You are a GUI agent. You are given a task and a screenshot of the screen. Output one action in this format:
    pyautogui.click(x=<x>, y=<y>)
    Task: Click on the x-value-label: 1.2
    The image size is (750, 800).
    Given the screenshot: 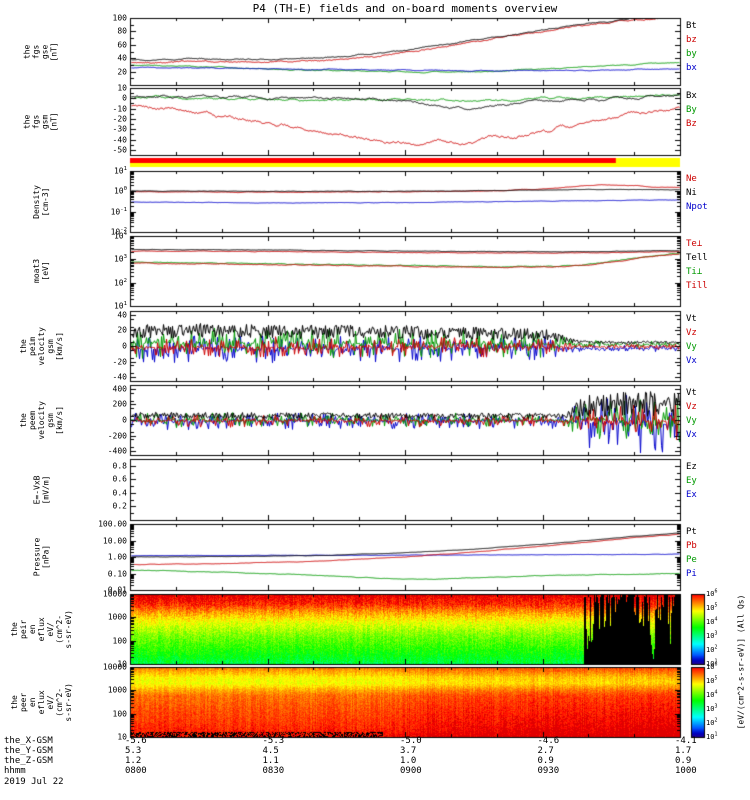 What is the action you would take?
    pyautogui.click(x=133, y=761)
    